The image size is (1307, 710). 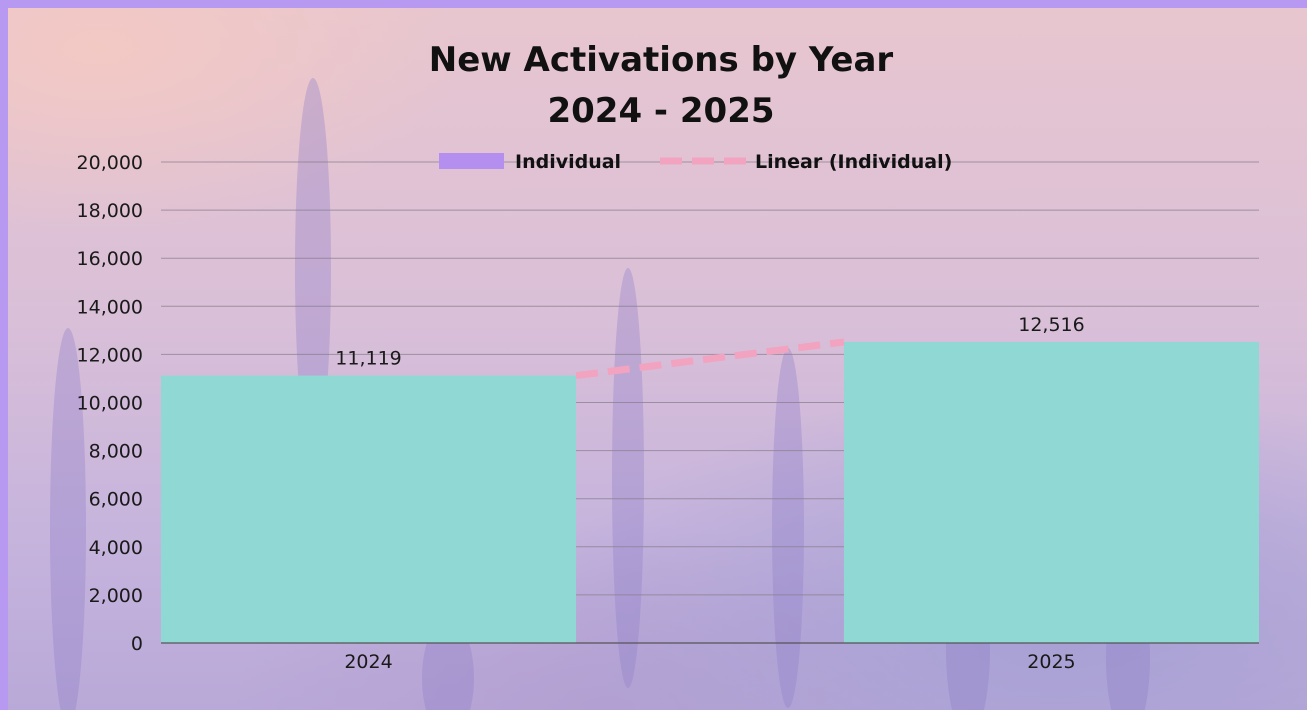 I want to click on bar-2024, so click(x=369, y=509).